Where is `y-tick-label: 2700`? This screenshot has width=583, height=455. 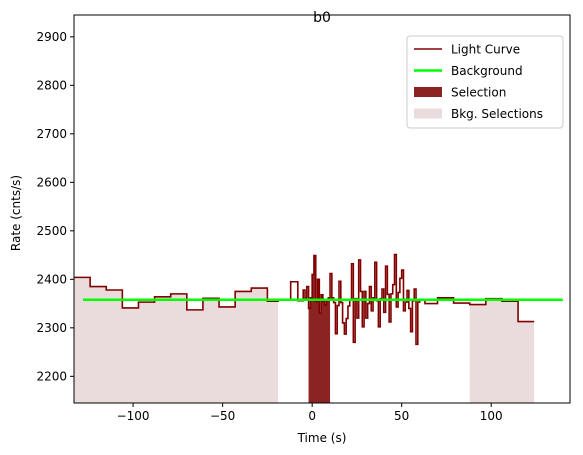 y-tick-label: 2700 is located at coordinates (51, 134).